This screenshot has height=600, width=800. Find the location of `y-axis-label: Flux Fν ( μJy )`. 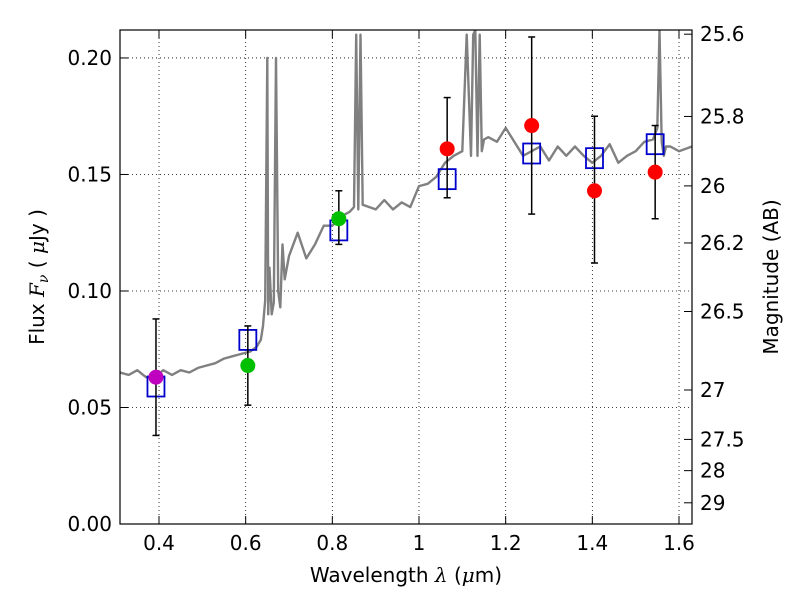

y-axis-label: Flux Fν ( μJy ) is located at coordinates (38, 277).